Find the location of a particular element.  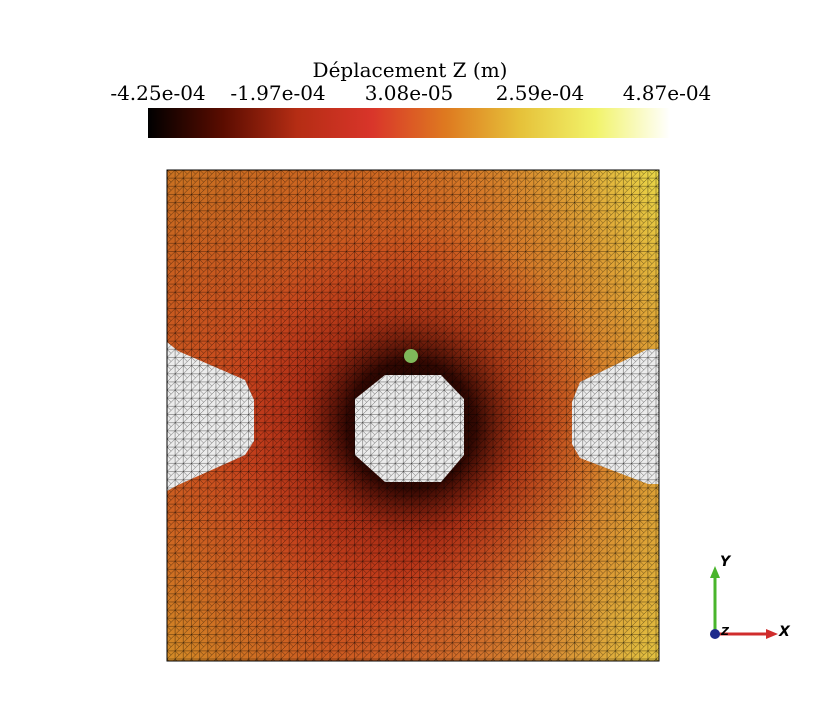

colorbar-tick-label: 4.87e-04 is located at coordinates (667, 93).